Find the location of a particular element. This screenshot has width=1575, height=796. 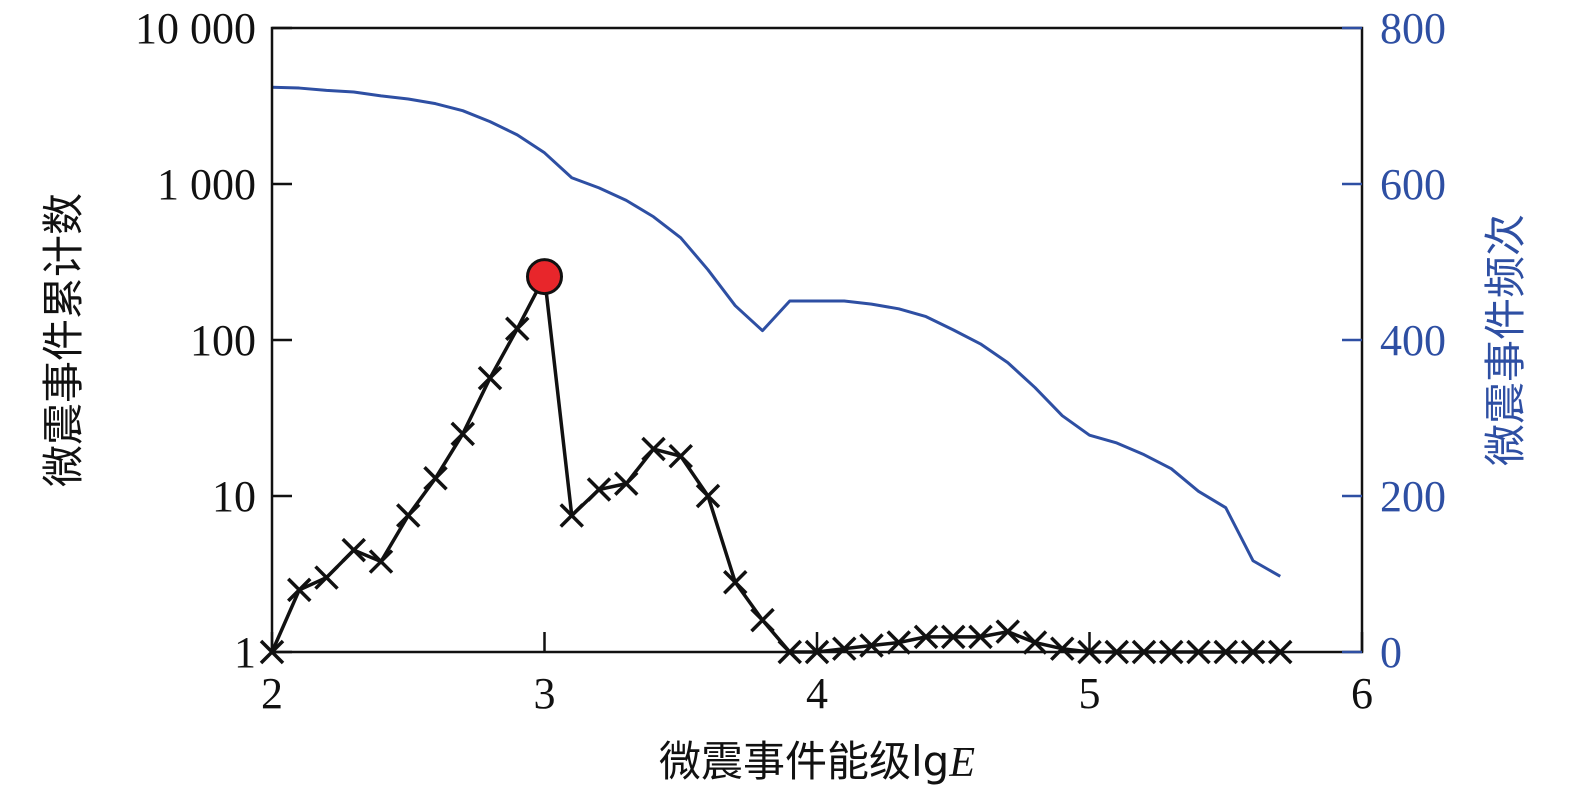

x-tick-label: 3 is located at coordinates (545, 693).